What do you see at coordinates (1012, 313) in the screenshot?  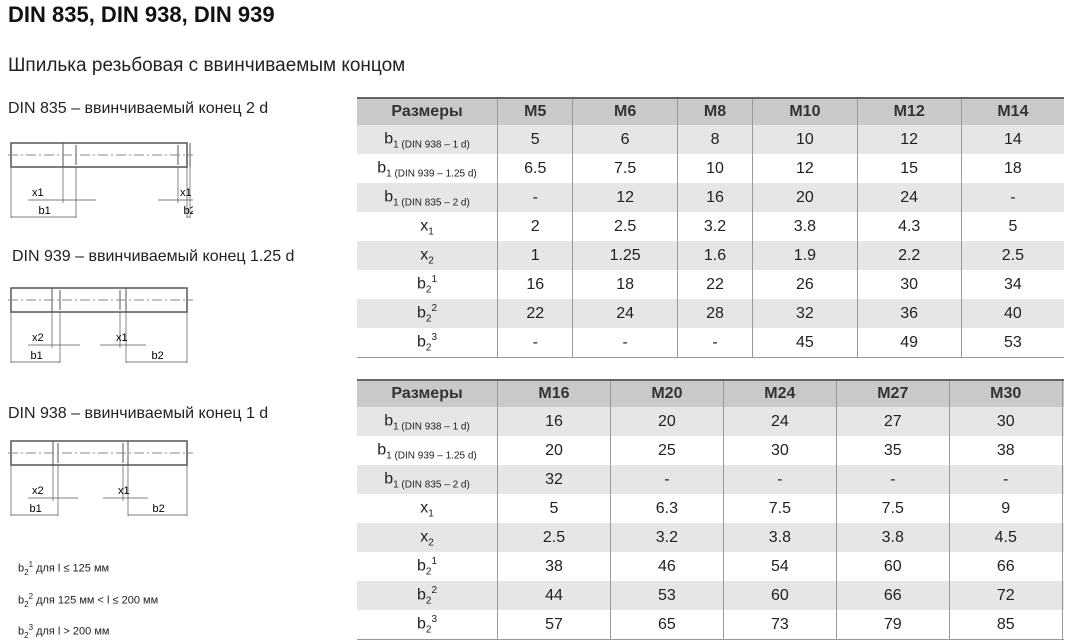 I see `table-cell: 40` at bounding box center [1012, 313].